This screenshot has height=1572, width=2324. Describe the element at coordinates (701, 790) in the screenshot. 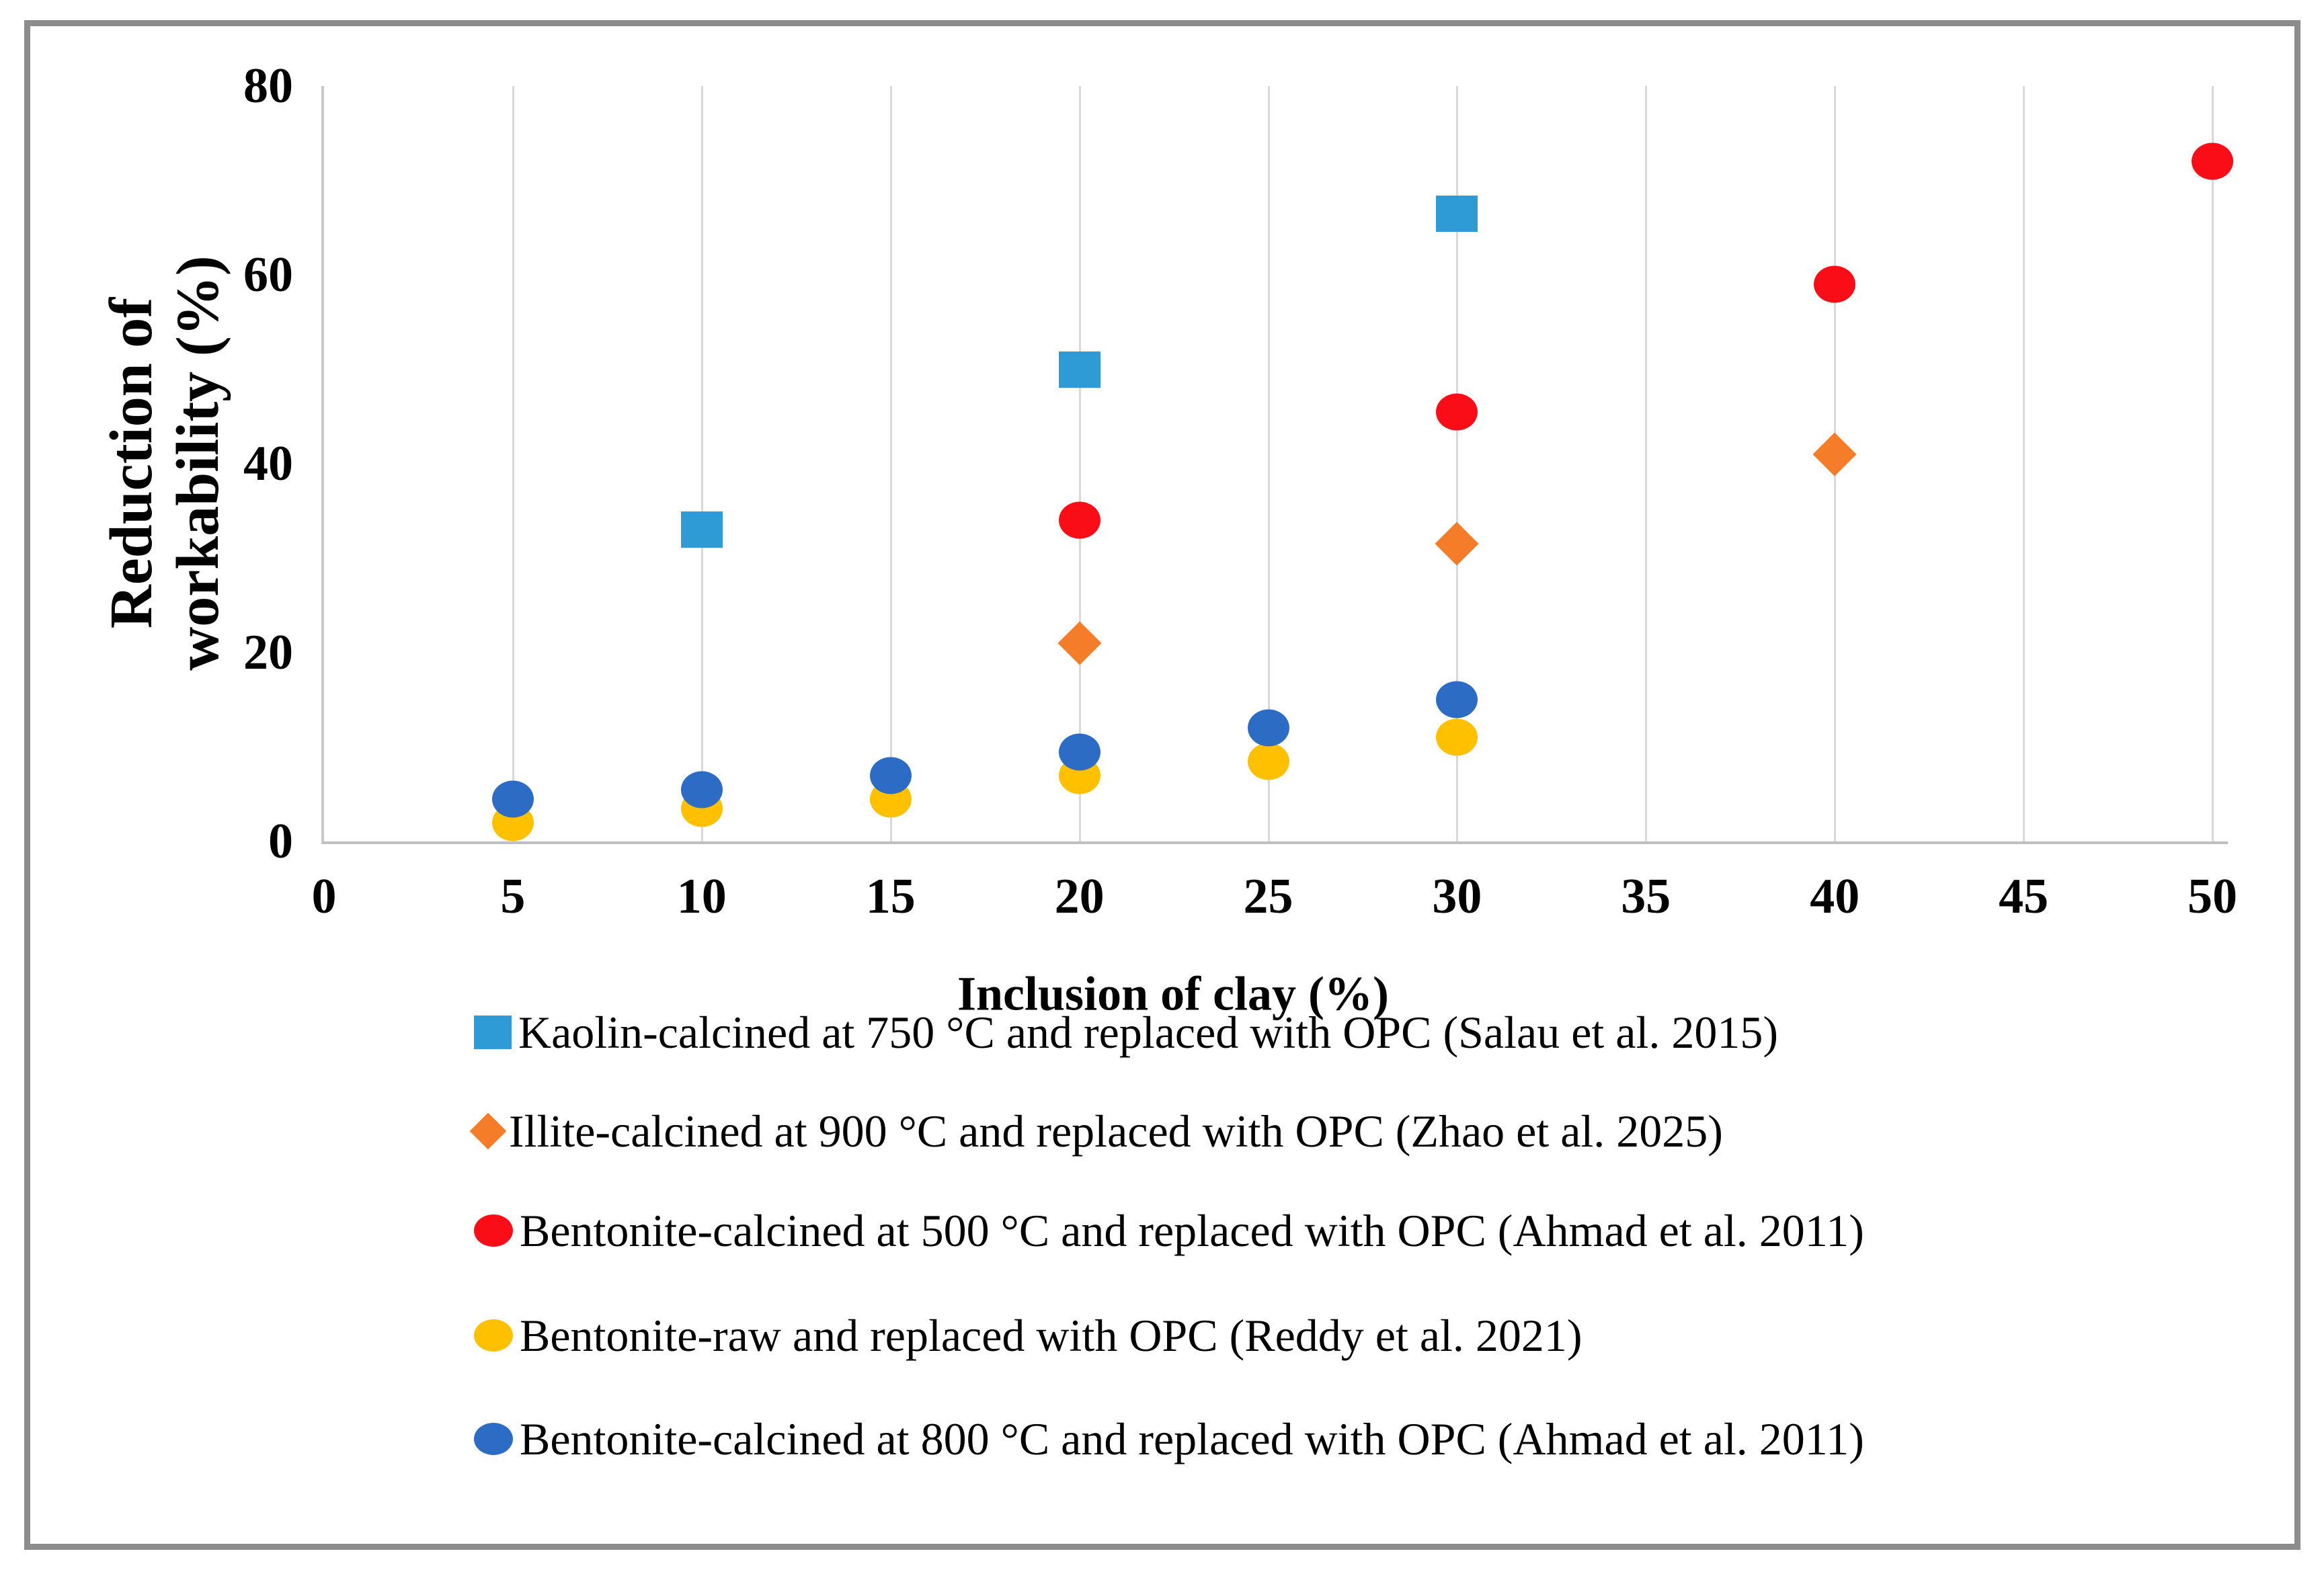

I see `data-point-series-5-x10` at that location.